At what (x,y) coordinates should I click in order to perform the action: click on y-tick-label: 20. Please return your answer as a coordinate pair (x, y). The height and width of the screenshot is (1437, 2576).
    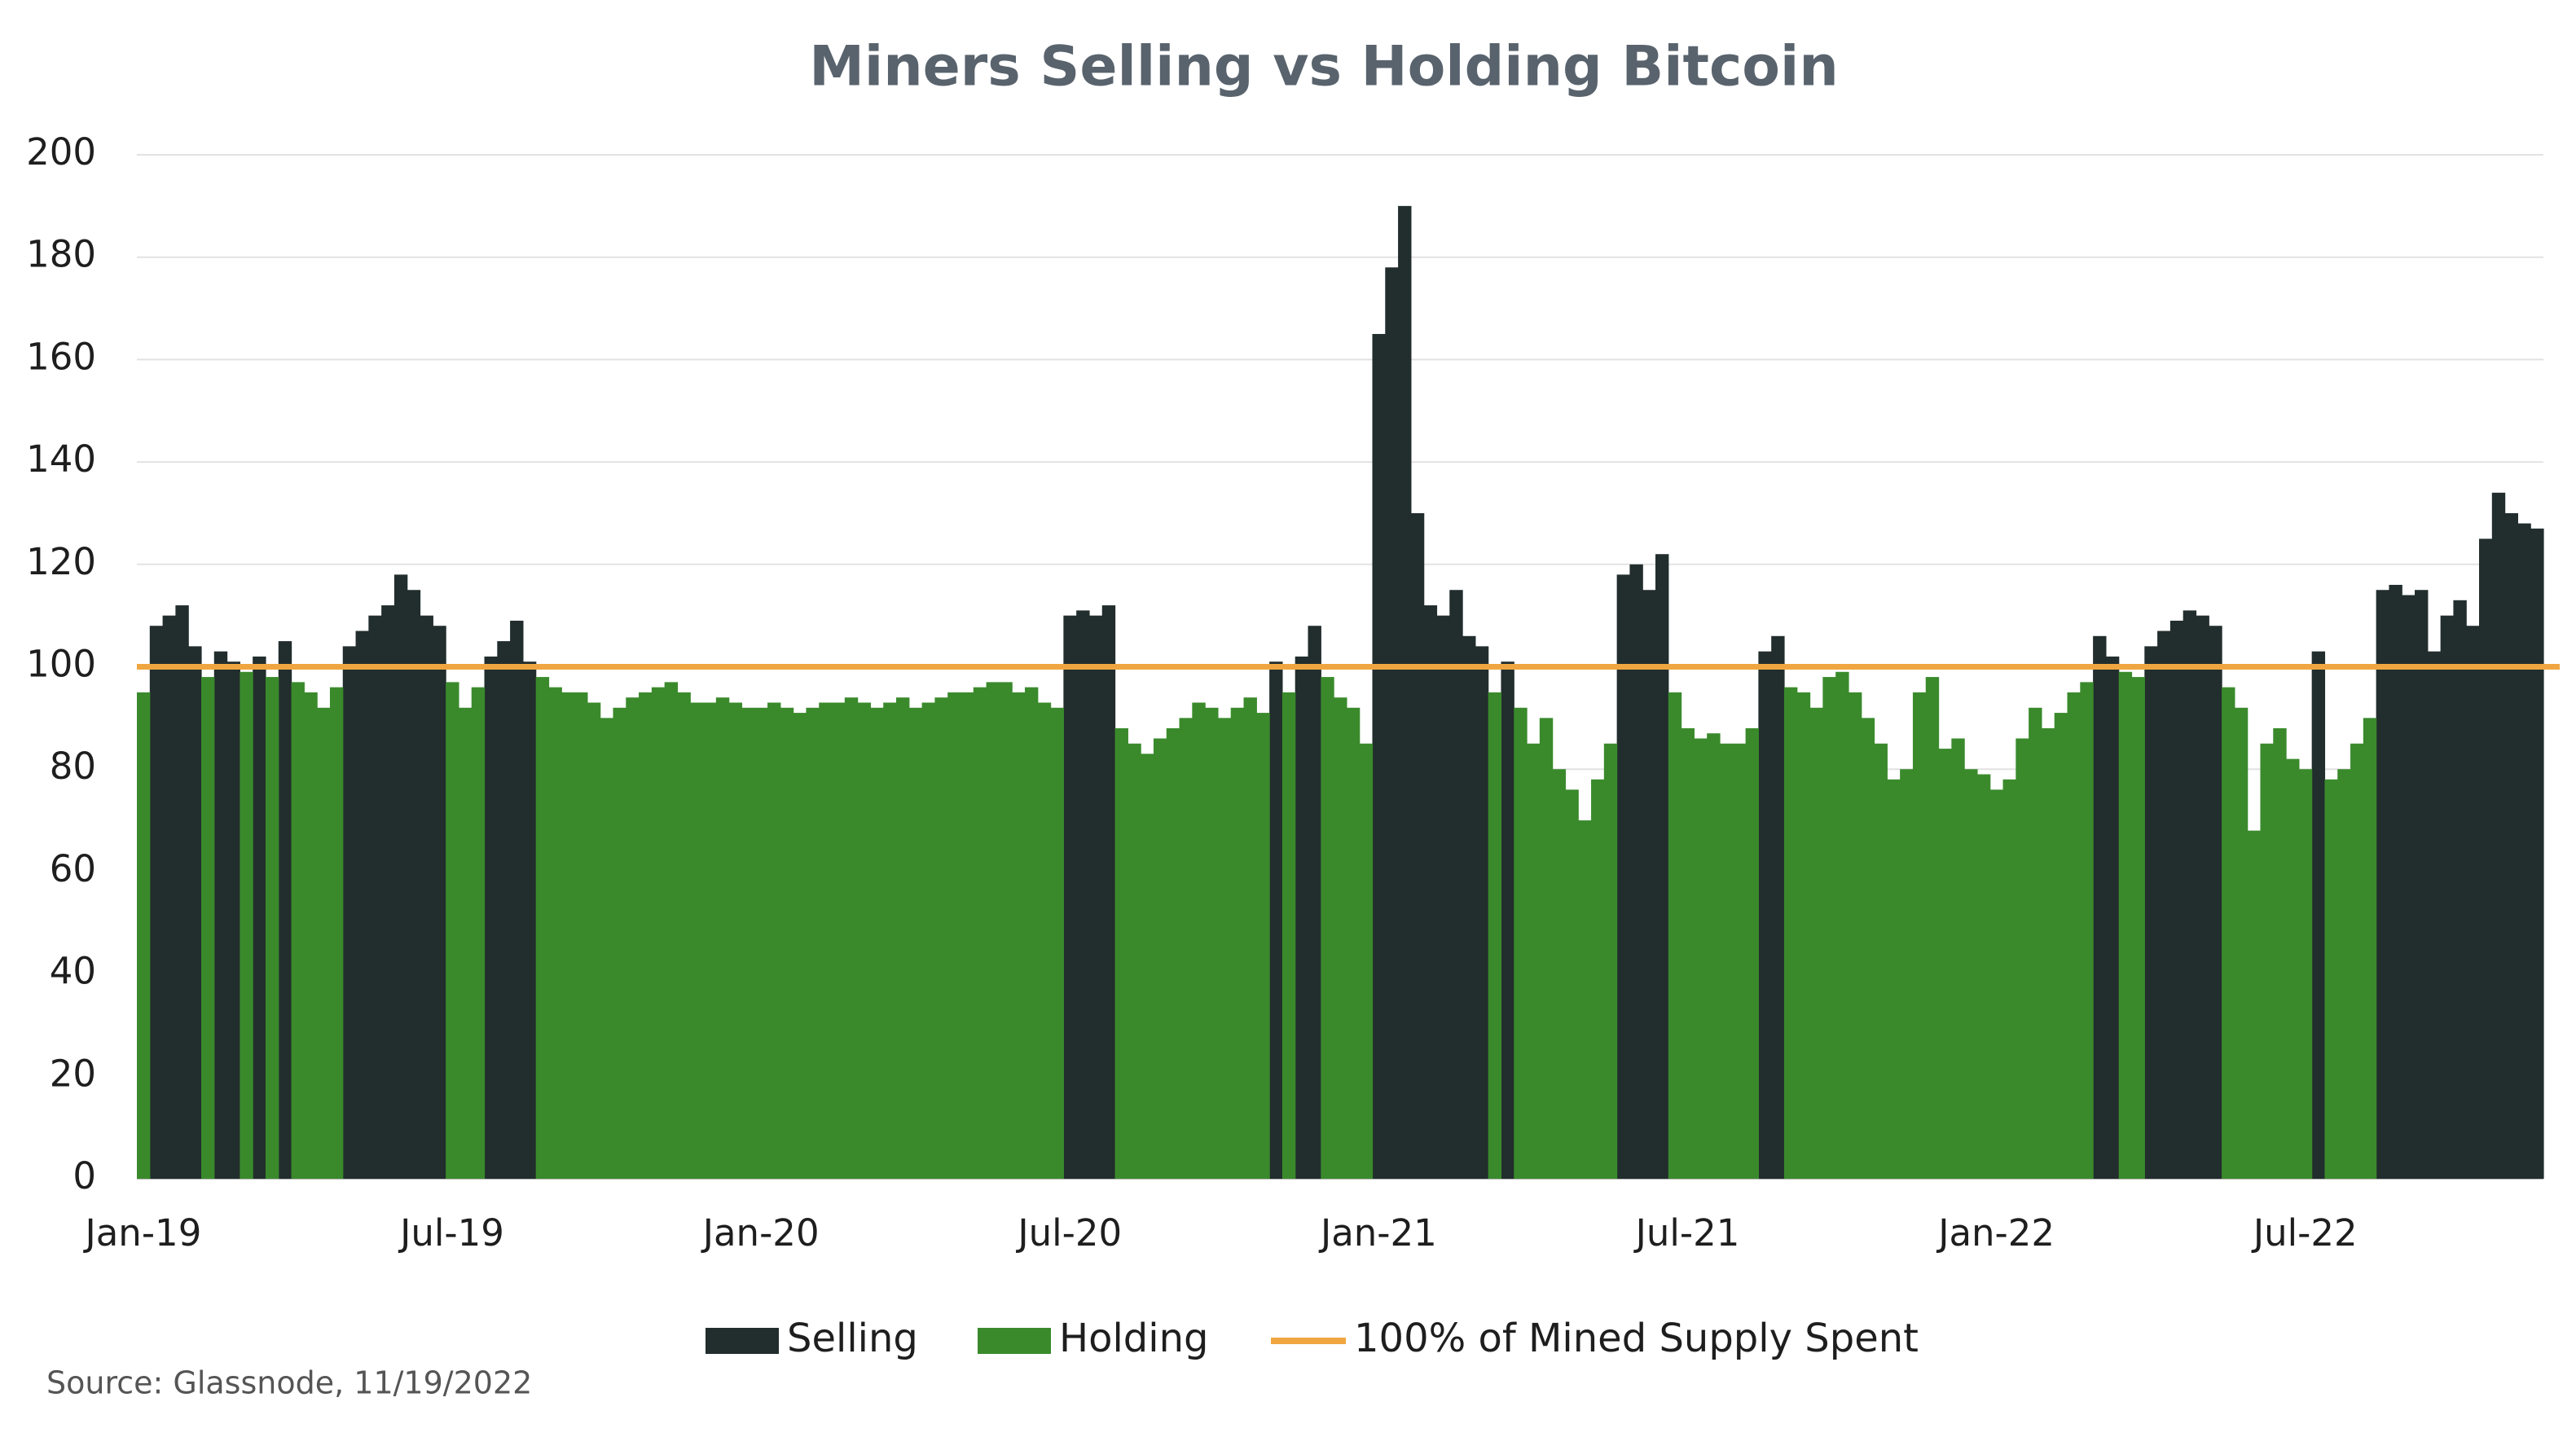
    Looking at the image, I should click on (73, 1073).